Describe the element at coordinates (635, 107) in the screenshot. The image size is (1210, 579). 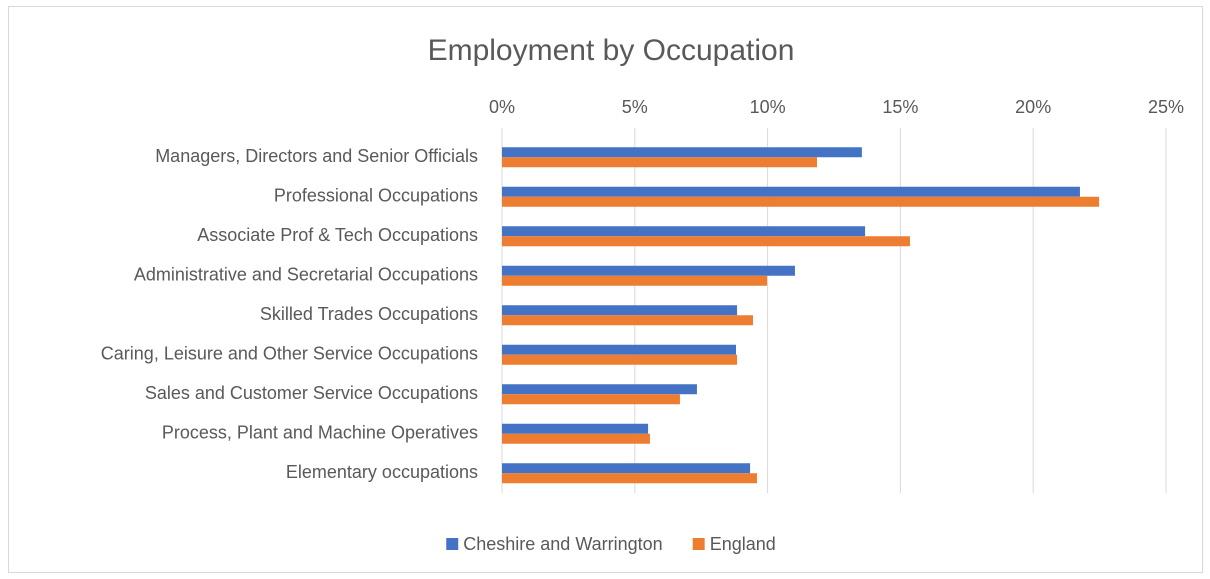
I see `x-tick-label: 5%` at that location.